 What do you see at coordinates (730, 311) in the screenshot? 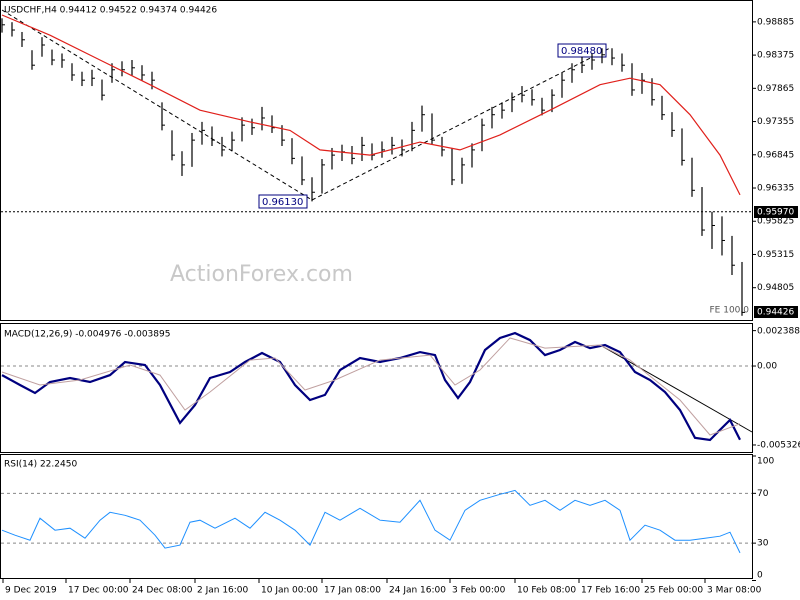
I see `annotation: FE 100.0` at bounding box center [730, 311].